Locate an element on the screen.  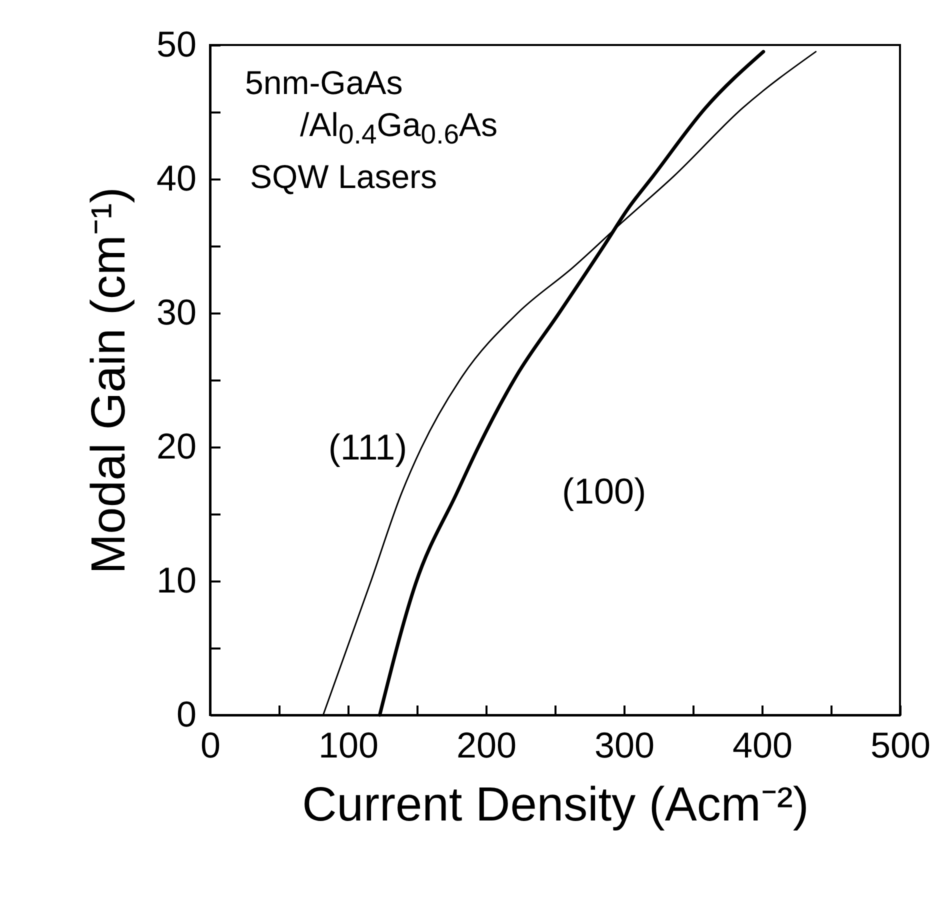
annotation: SQW Lasers is located at coordinates (343, 176).